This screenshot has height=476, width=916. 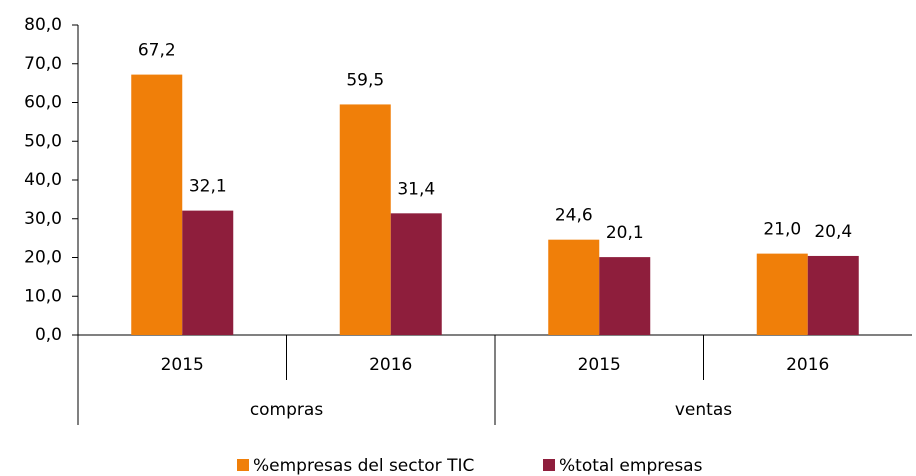 What do you see at coordinates (43, 219) in the screenshot?
I see `y-tick-label: 30,0` at bounding box center [43, 219].